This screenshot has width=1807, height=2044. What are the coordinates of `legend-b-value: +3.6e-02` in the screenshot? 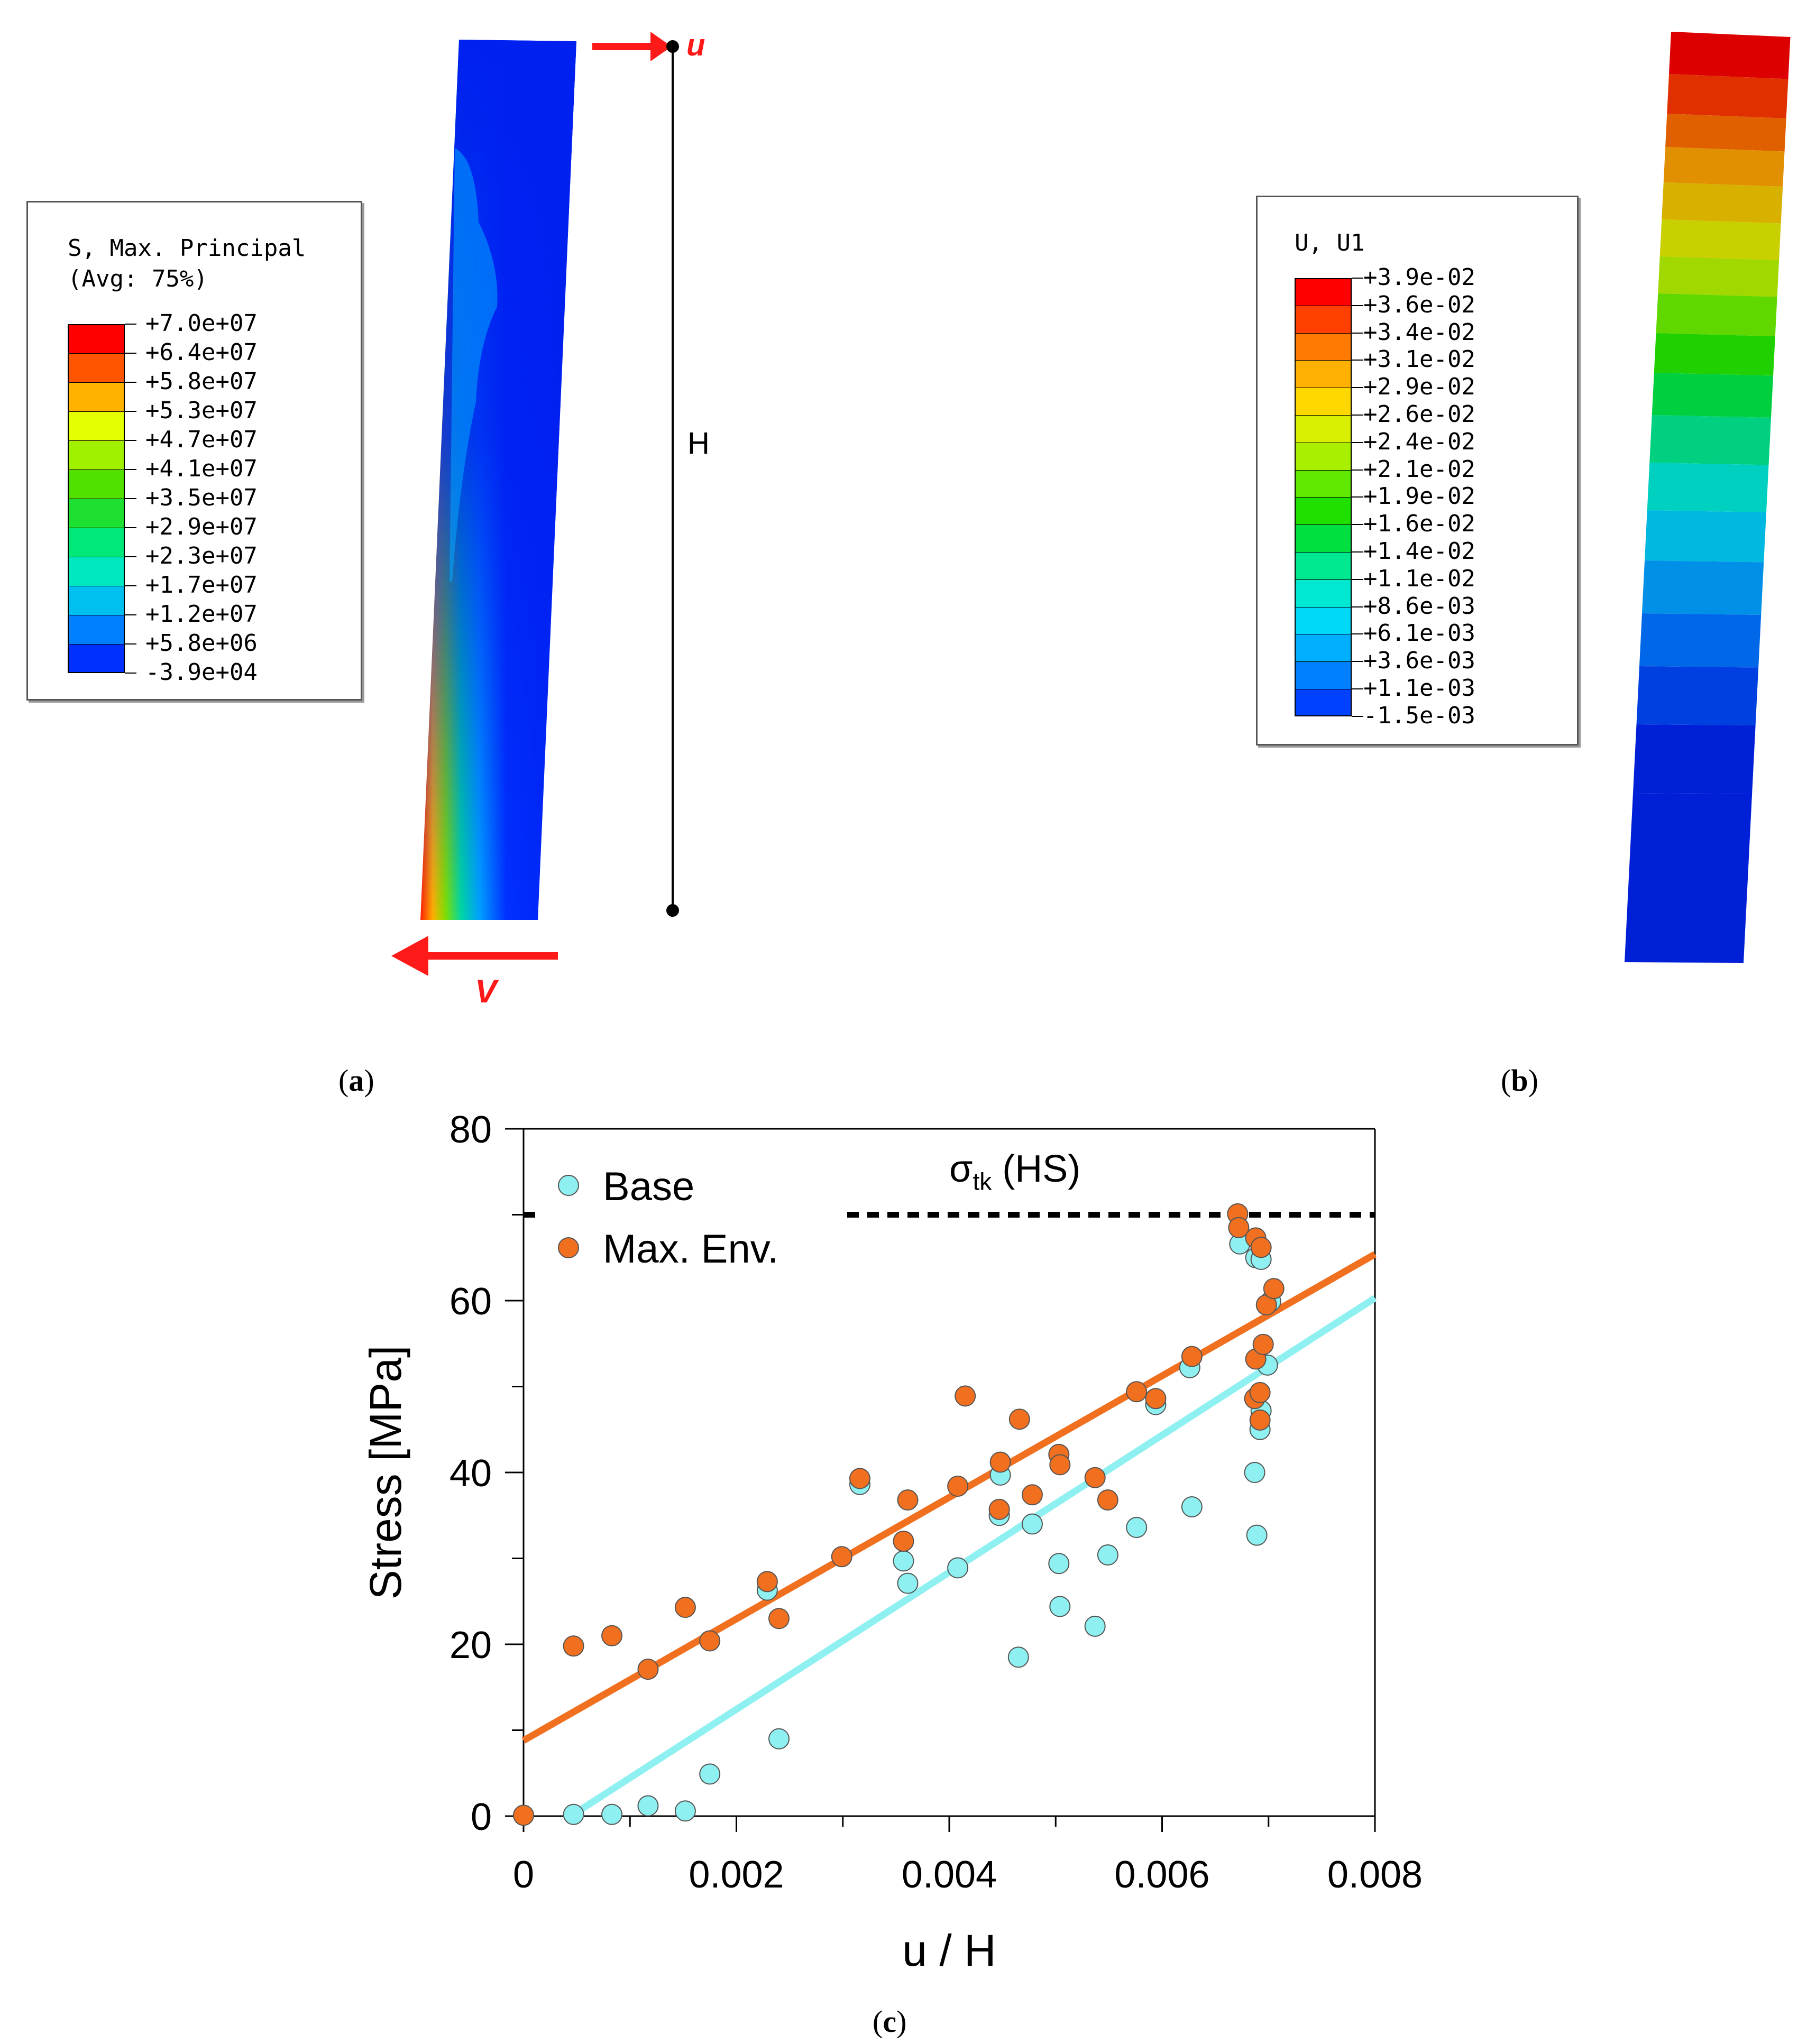 It's located at (1419, 304).